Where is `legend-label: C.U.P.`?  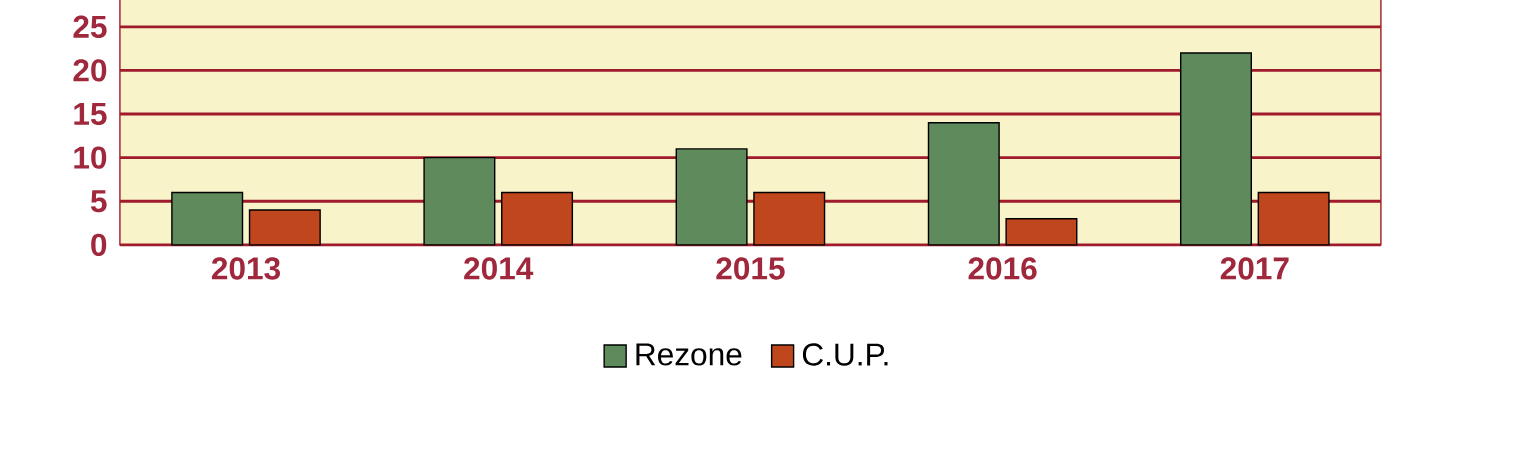
legend-label: C.U.P. is located at coordinates (845, 354).